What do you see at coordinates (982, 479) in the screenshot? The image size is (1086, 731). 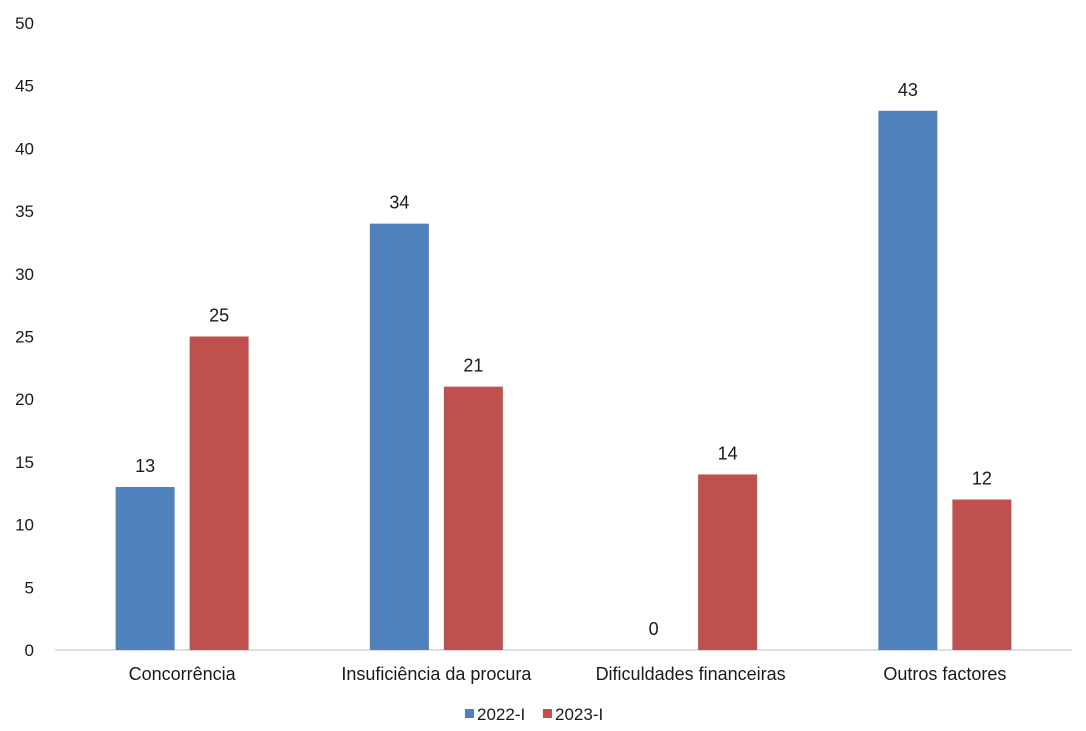 I see `data-label: 12` at bounding box center [982, 479].